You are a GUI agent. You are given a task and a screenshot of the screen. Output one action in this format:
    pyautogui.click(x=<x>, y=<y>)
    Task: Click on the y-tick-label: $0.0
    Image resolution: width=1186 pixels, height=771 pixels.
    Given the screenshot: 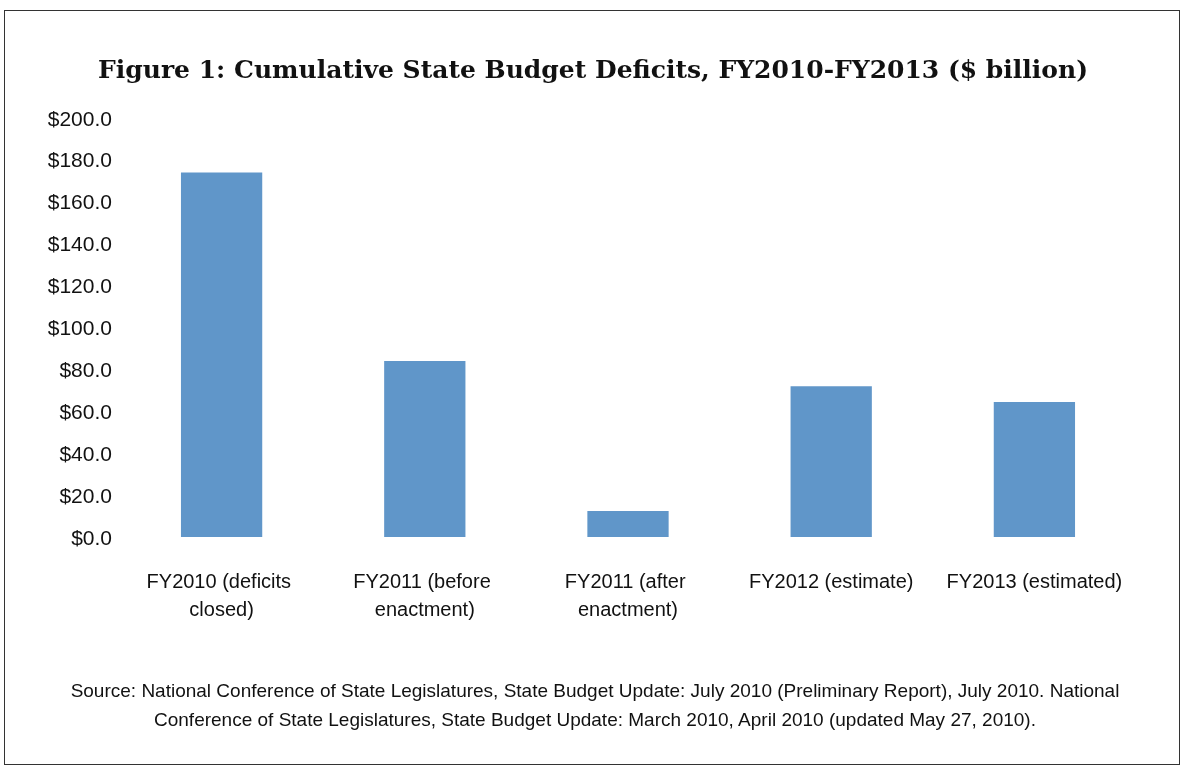 What is the action you would take?
    pyautogui.click(x=91, y=537)
    